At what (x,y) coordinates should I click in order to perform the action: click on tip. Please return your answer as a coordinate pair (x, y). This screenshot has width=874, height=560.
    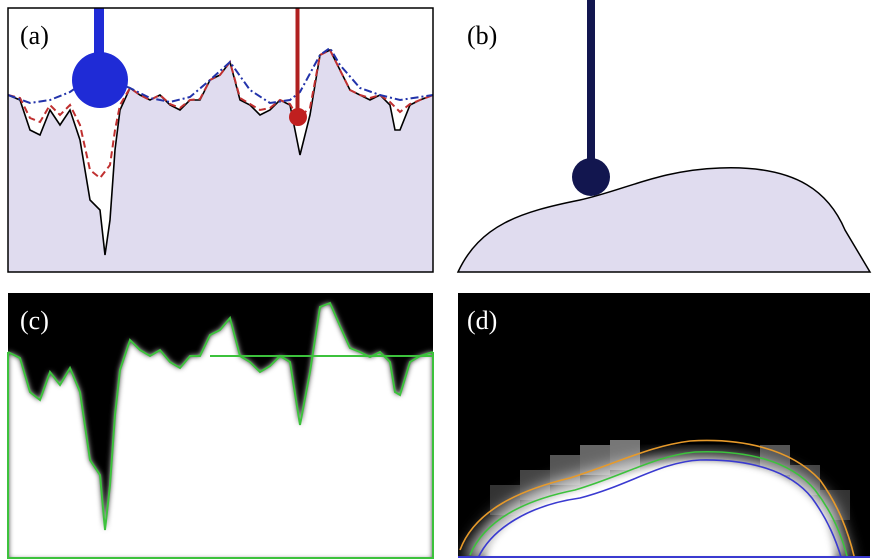
    Looking at the image, I should click on (591, 177).